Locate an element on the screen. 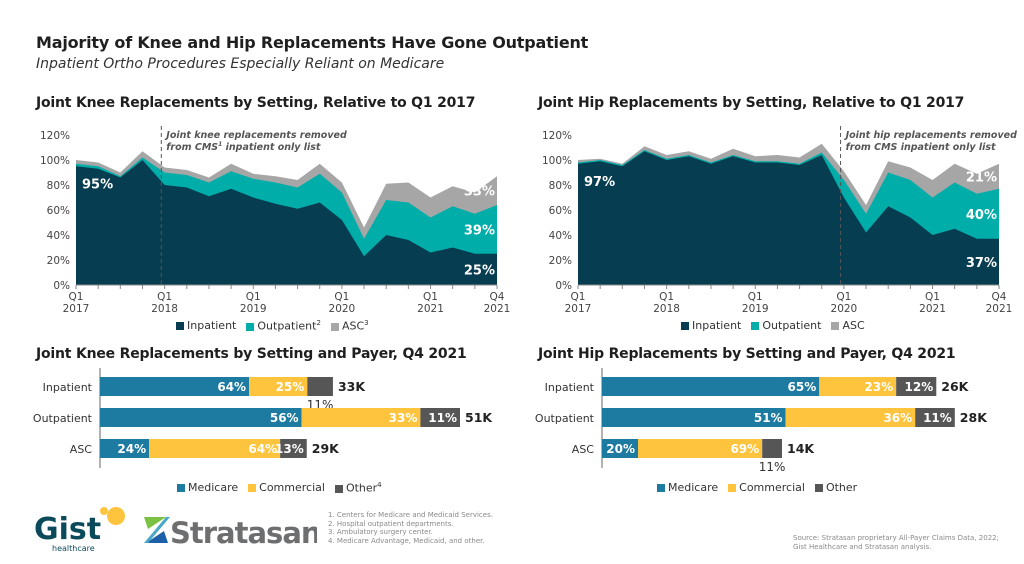  segment-label-commercial: 23% is located at coordinates (878, 387).